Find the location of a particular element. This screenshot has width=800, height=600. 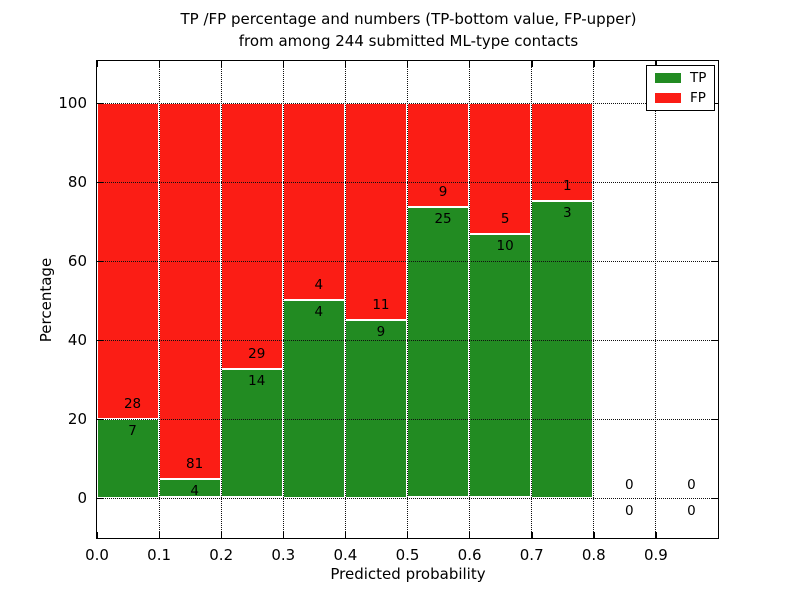

tp-count-label: 25 is located at coordinates (443, 219).